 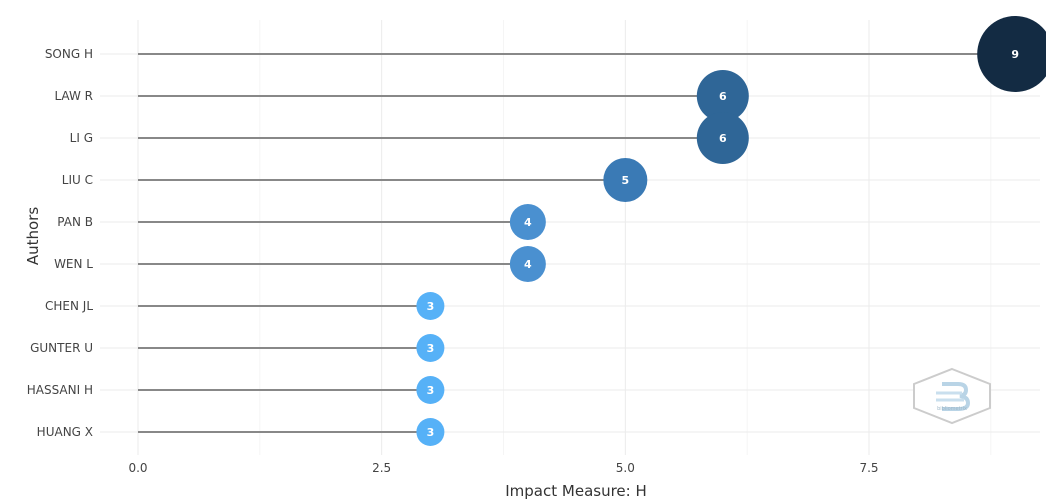 What do you see at coordinates (77, 180) in the screenshot?
I see `y-tick-label: LIU C` at bounding box center [77, 180].